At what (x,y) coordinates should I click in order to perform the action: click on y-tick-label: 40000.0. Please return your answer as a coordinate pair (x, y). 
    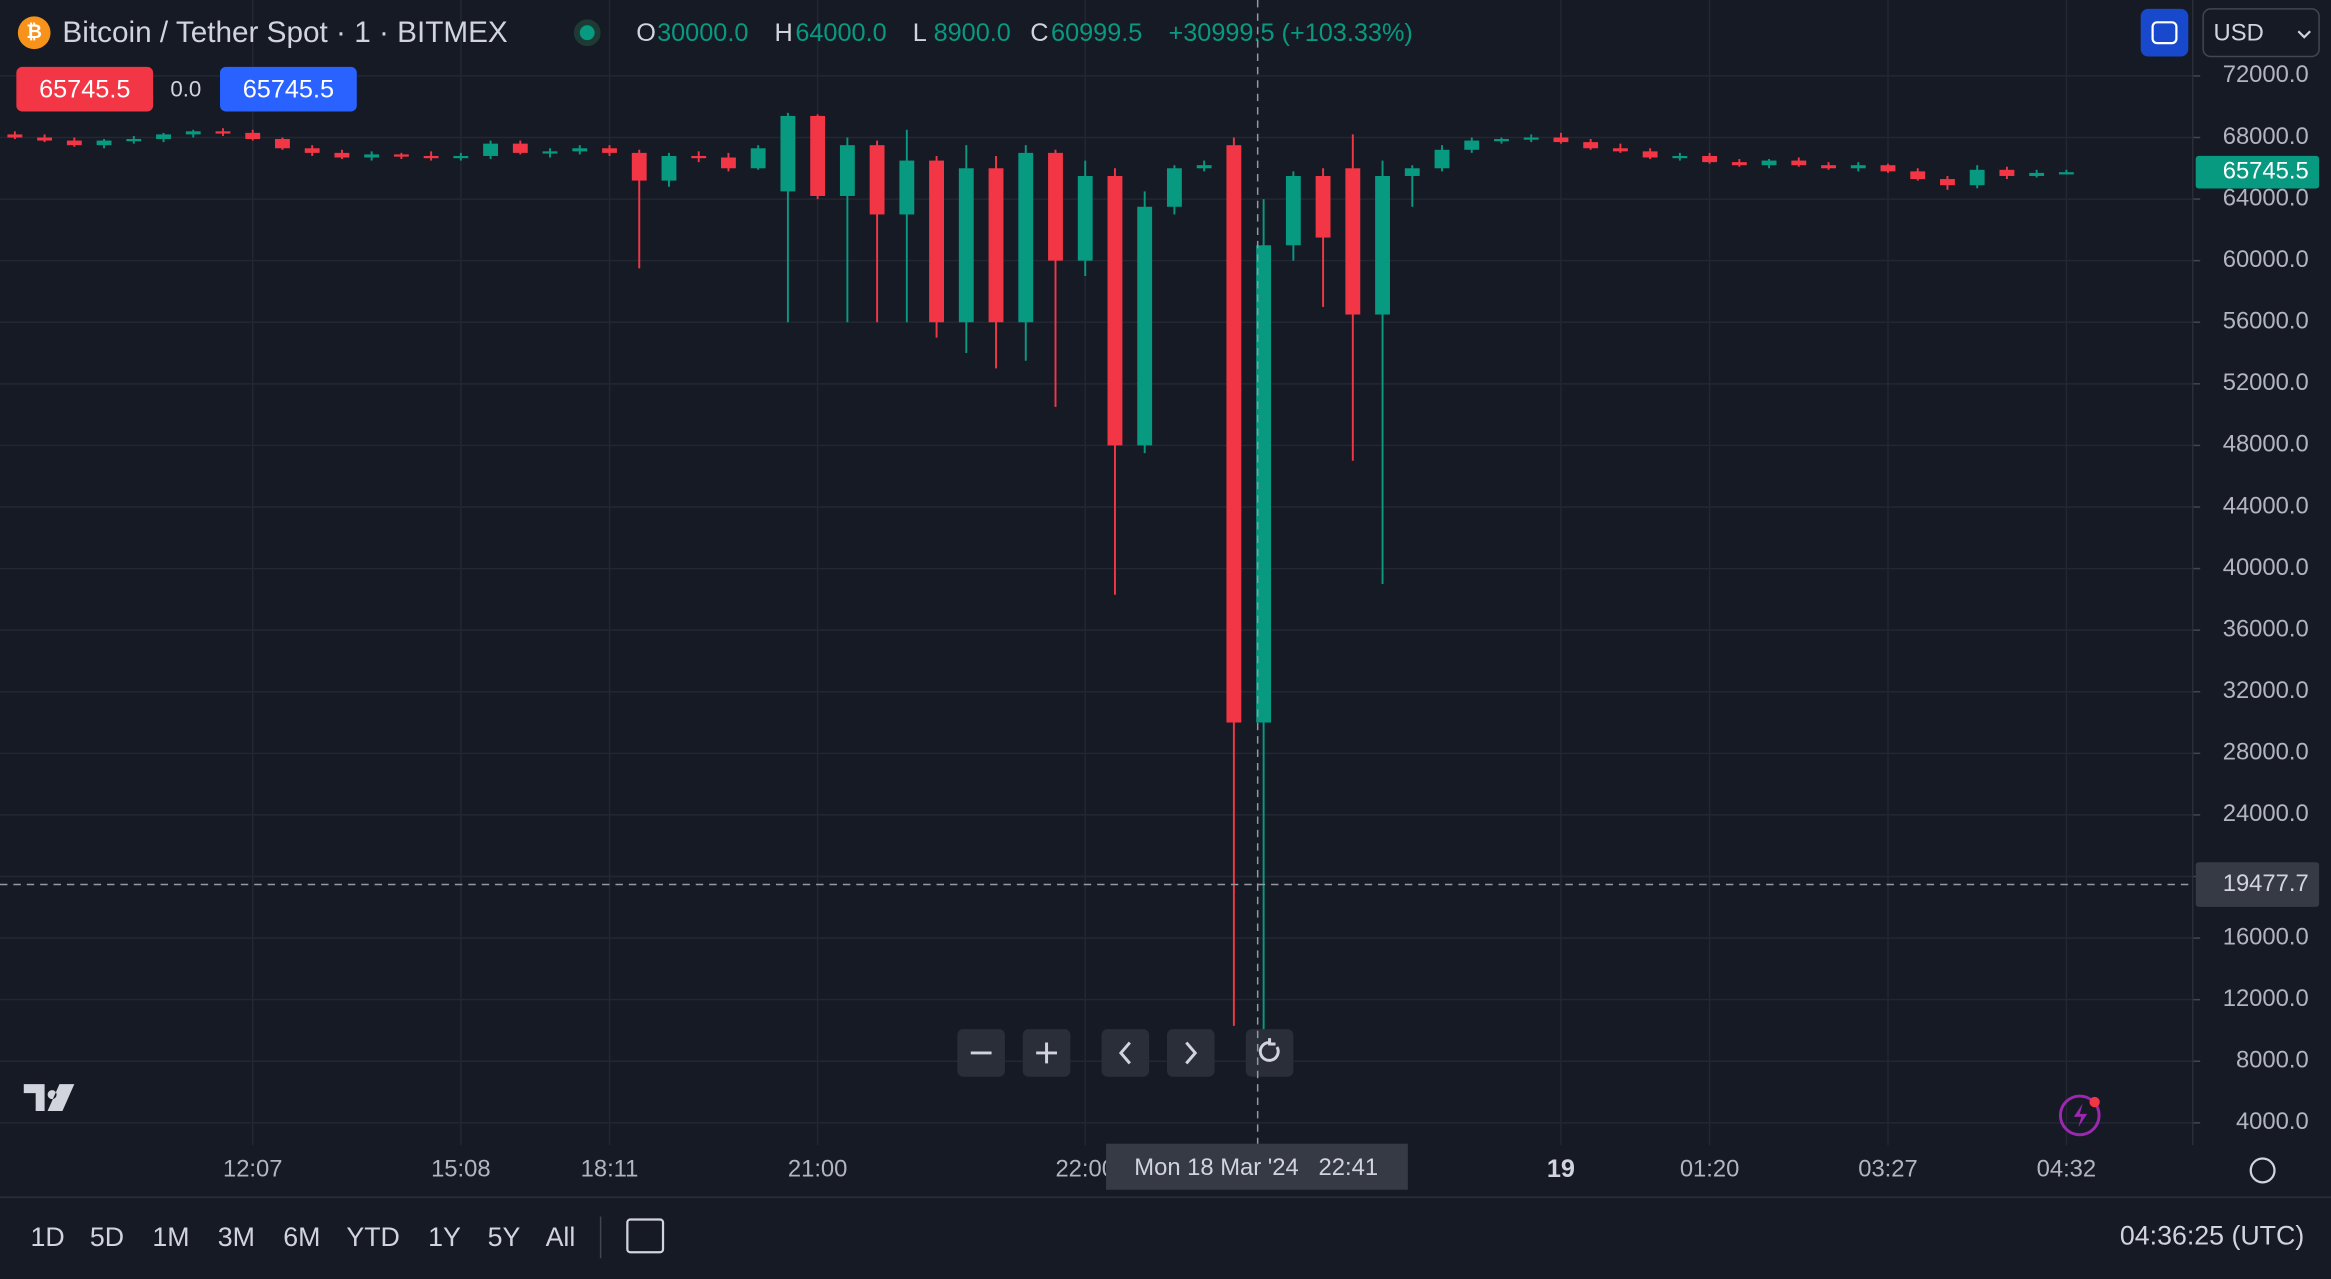
    Looking at the image, I should click on (2266, 567).